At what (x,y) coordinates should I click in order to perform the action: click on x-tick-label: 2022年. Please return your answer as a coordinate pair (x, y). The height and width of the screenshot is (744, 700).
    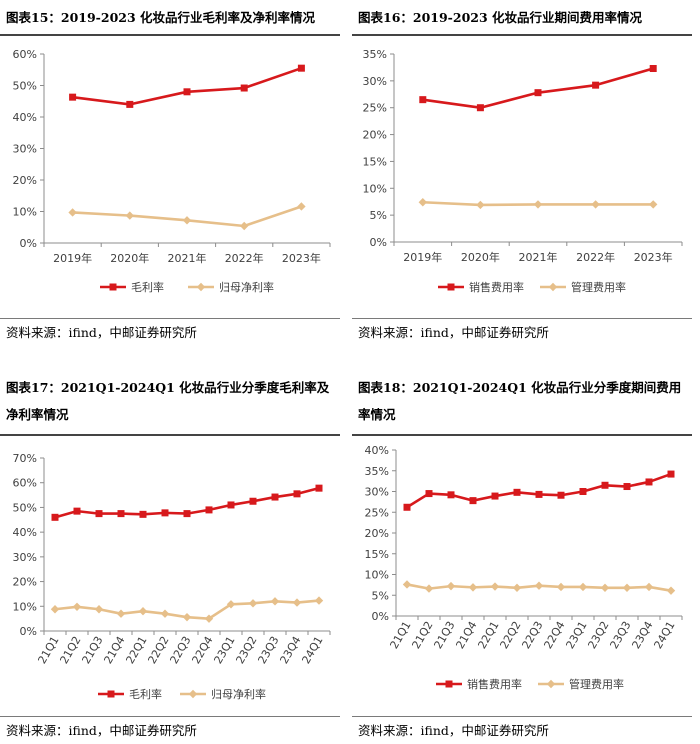
    Looking at the image, I should click on (595, 257).